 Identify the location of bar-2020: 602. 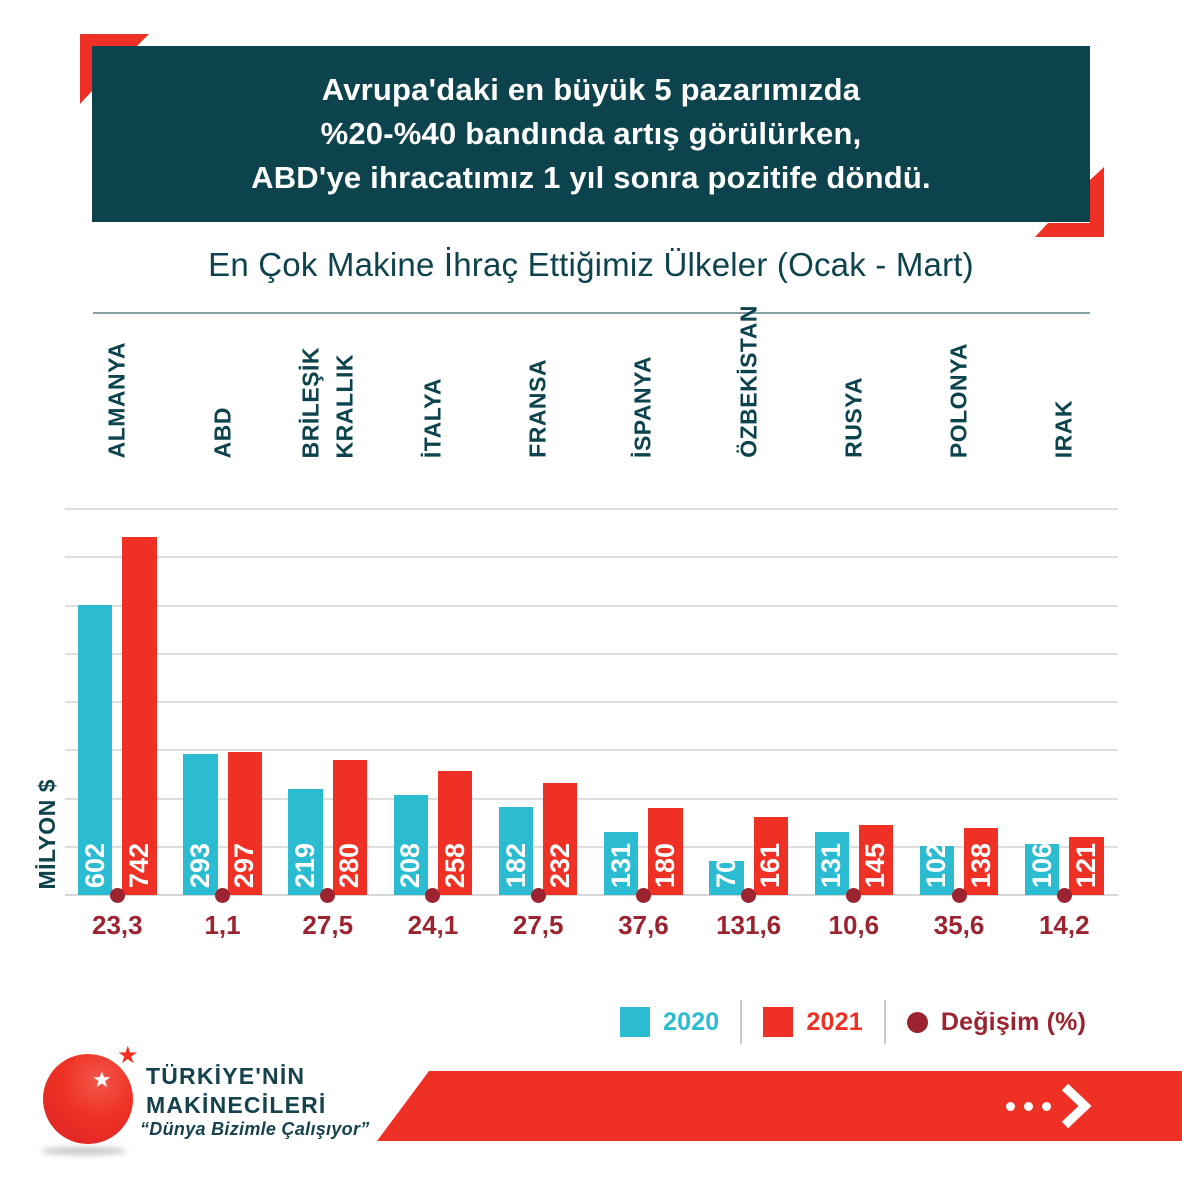
(95, 749).